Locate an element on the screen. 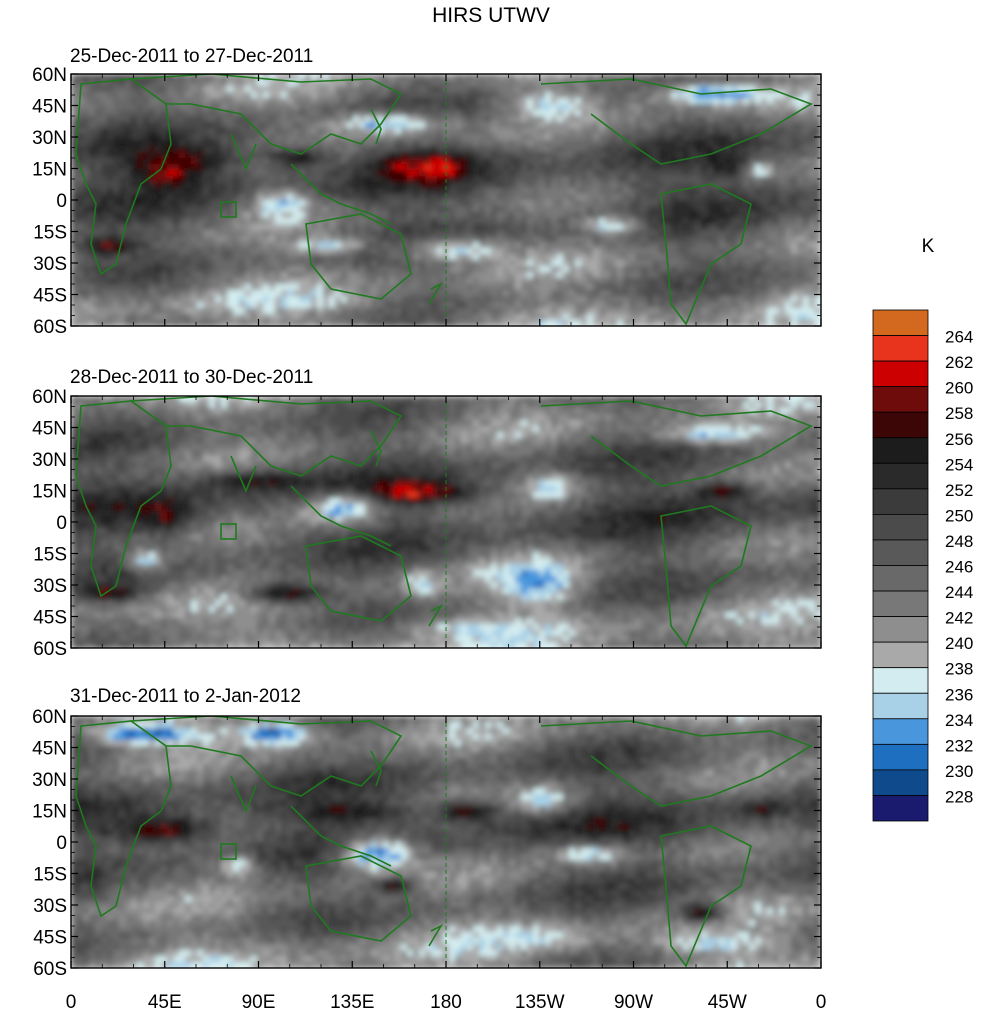 Image resolution: width=983 pixels, height=1014 pixels. longitude-tick-label: 135W is located at coordinates (540, 1002).